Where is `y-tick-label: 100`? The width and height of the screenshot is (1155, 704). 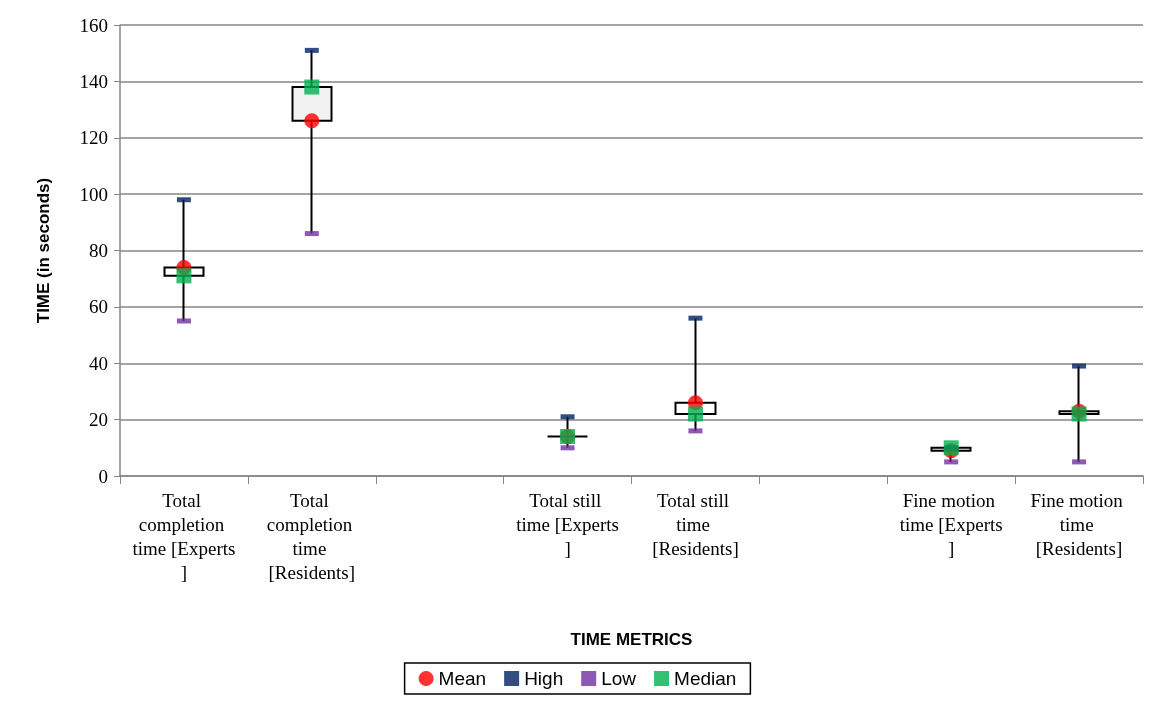
y-tick-label: 100 is located at coordinates (93, 194).